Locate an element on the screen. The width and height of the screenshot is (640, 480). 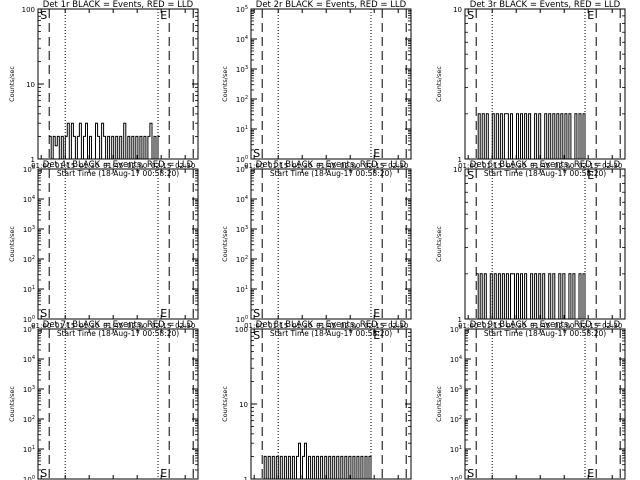
panel-title: Det 4r BLACK = Events, RED = LLD is located at coordinates (118, 165).